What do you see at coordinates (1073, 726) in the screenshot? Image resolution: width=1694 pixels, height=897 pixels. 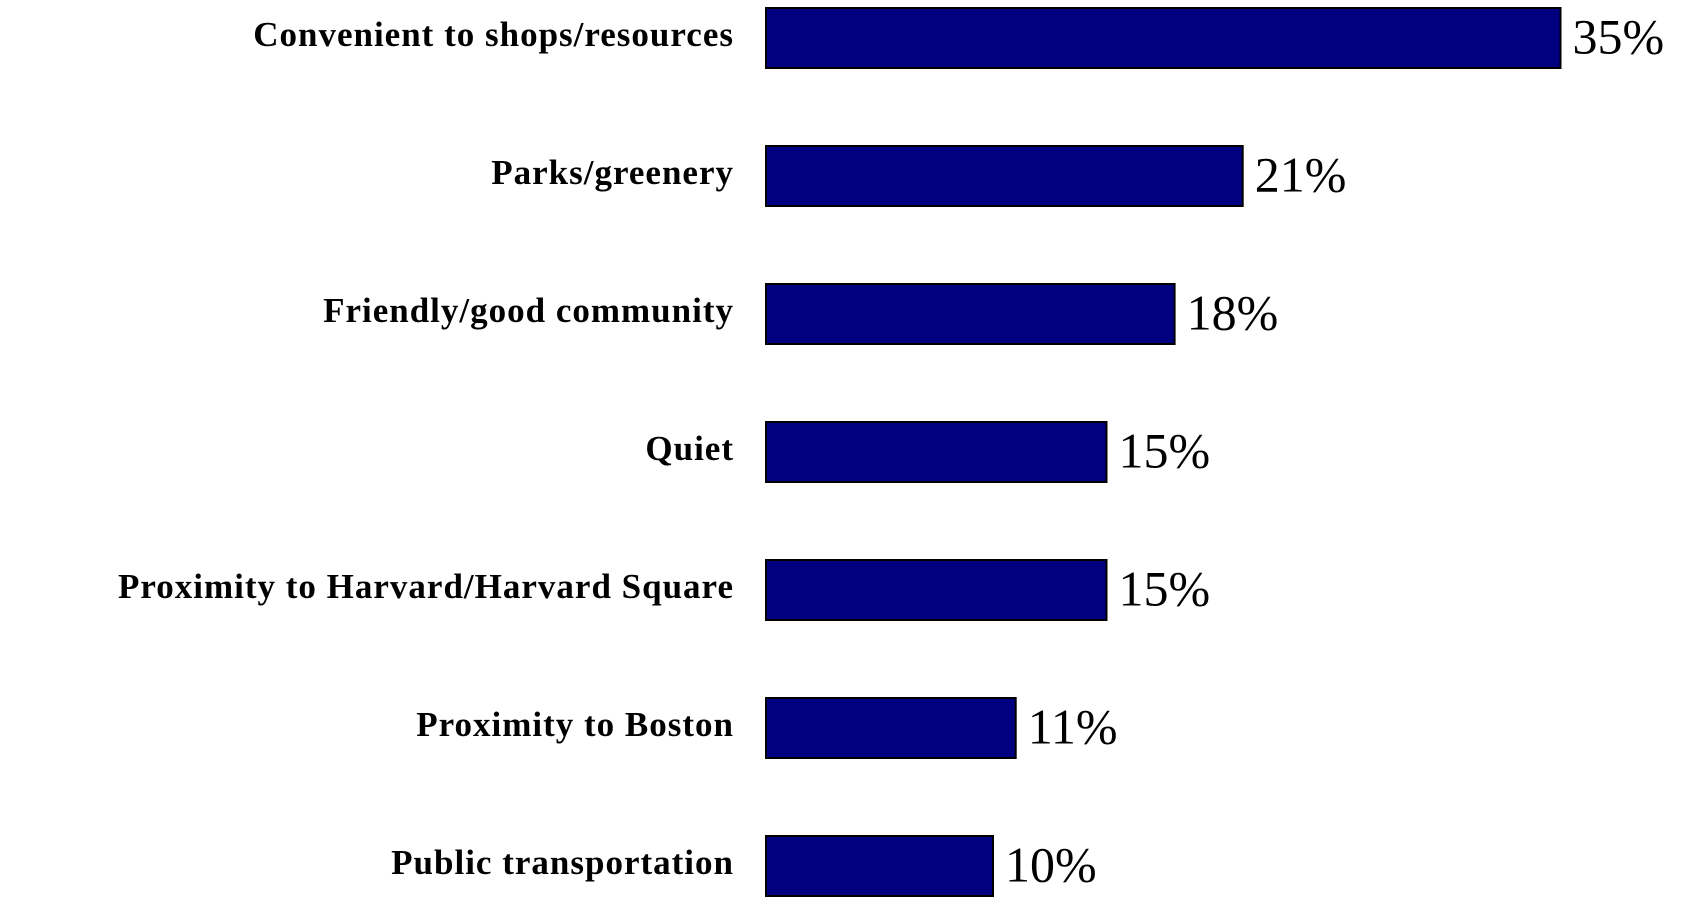 I see `value-label: 11%` at bounding box center [1073, 726].